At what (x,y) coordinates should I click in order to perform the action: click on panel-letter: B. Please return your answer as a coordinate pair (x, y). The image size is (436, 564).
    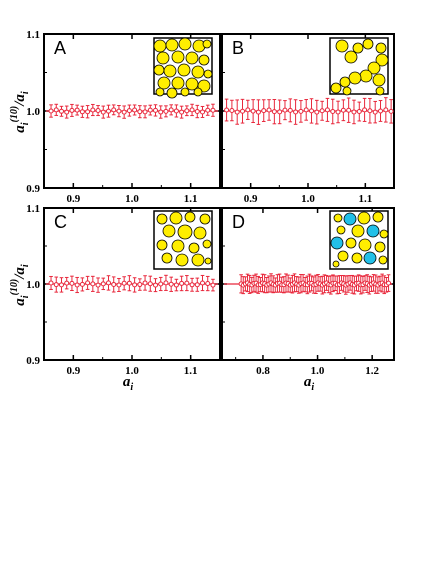
    Looking at the image, I should click on (238, 48).